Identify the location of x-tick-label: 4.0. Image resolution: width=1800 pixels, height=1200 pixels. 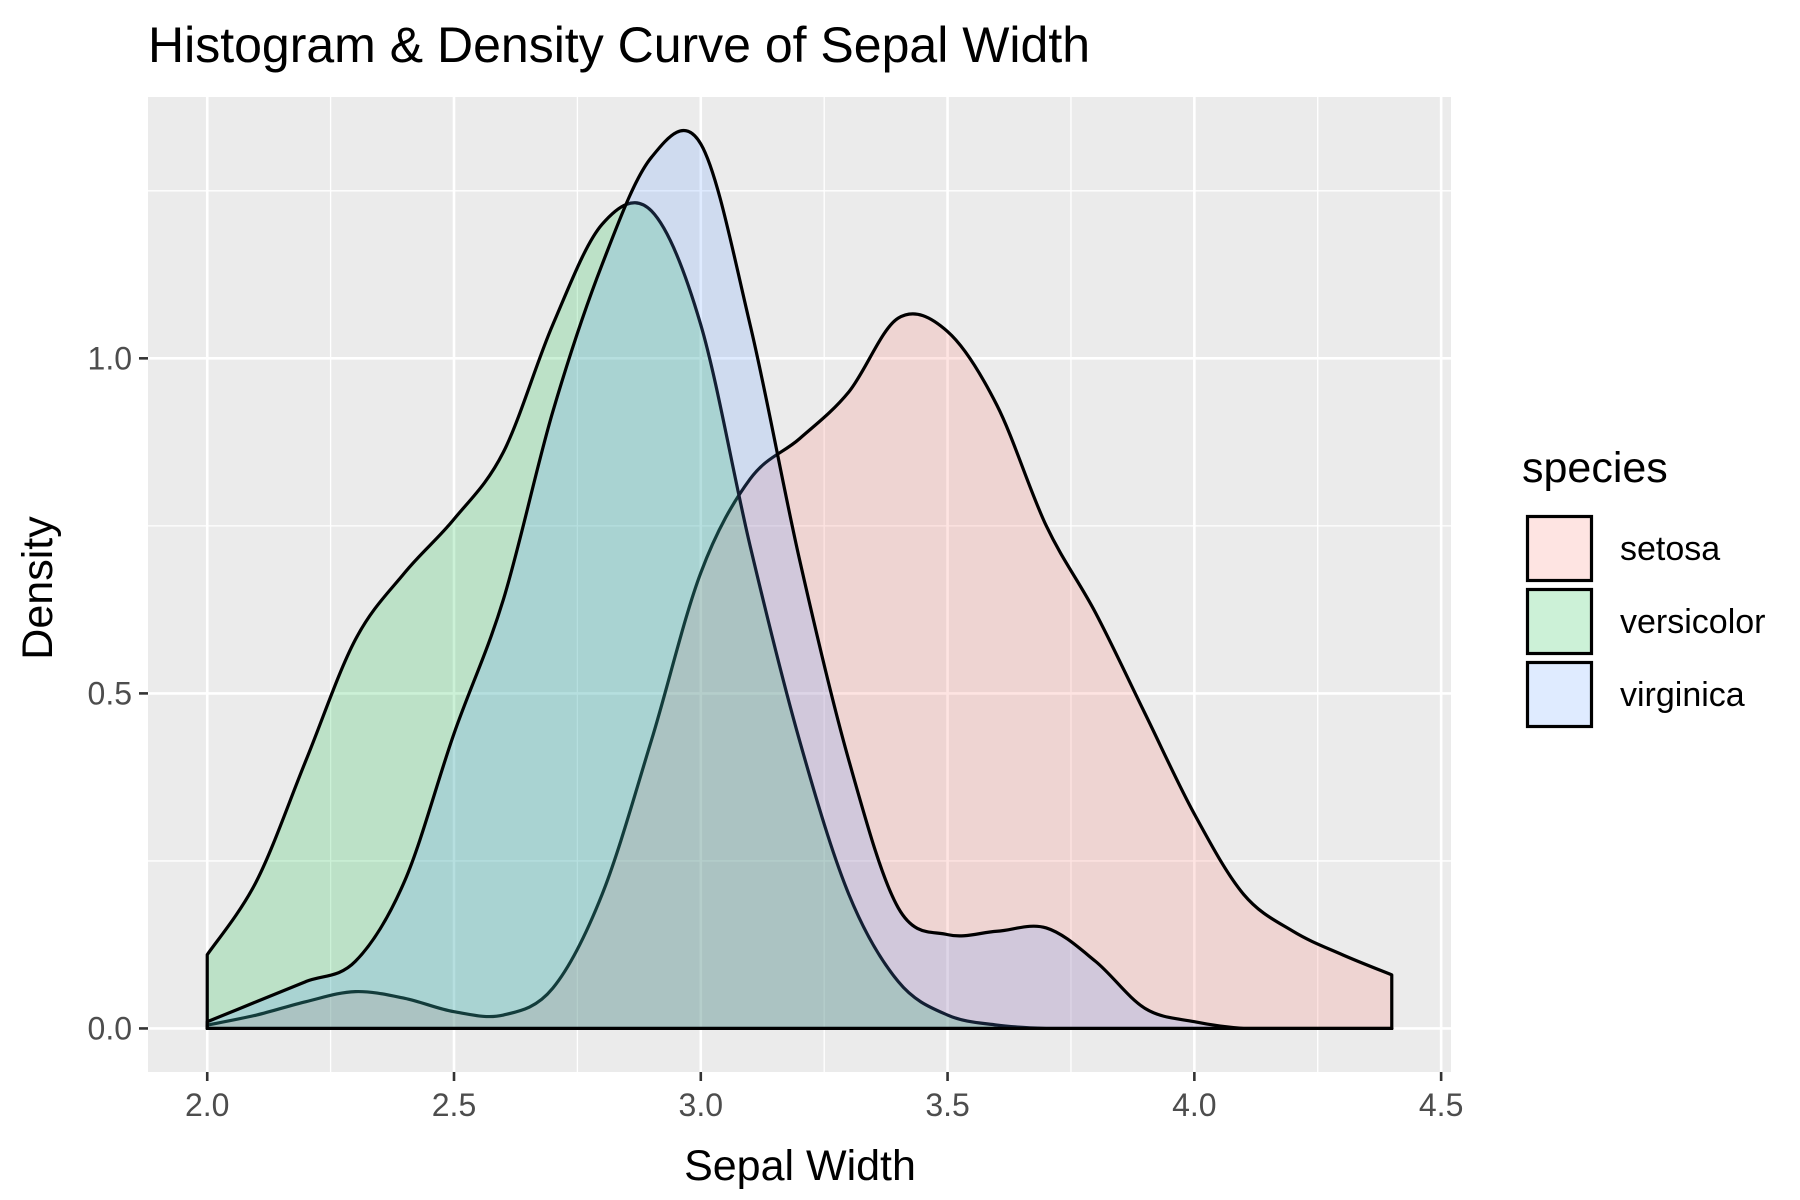
(1194, 1105).